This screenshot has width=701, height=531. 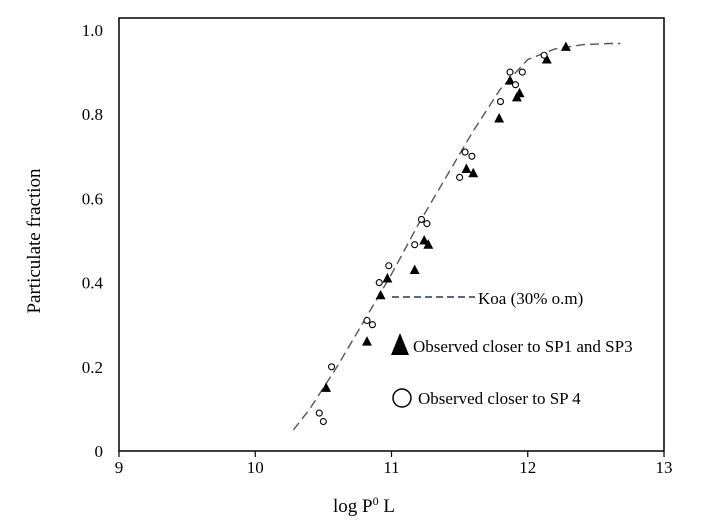 What do you see at coordinates (92, 30) in the screenshot?
I see `y-tick-label: 1.0` at bounding box center [92, 30].